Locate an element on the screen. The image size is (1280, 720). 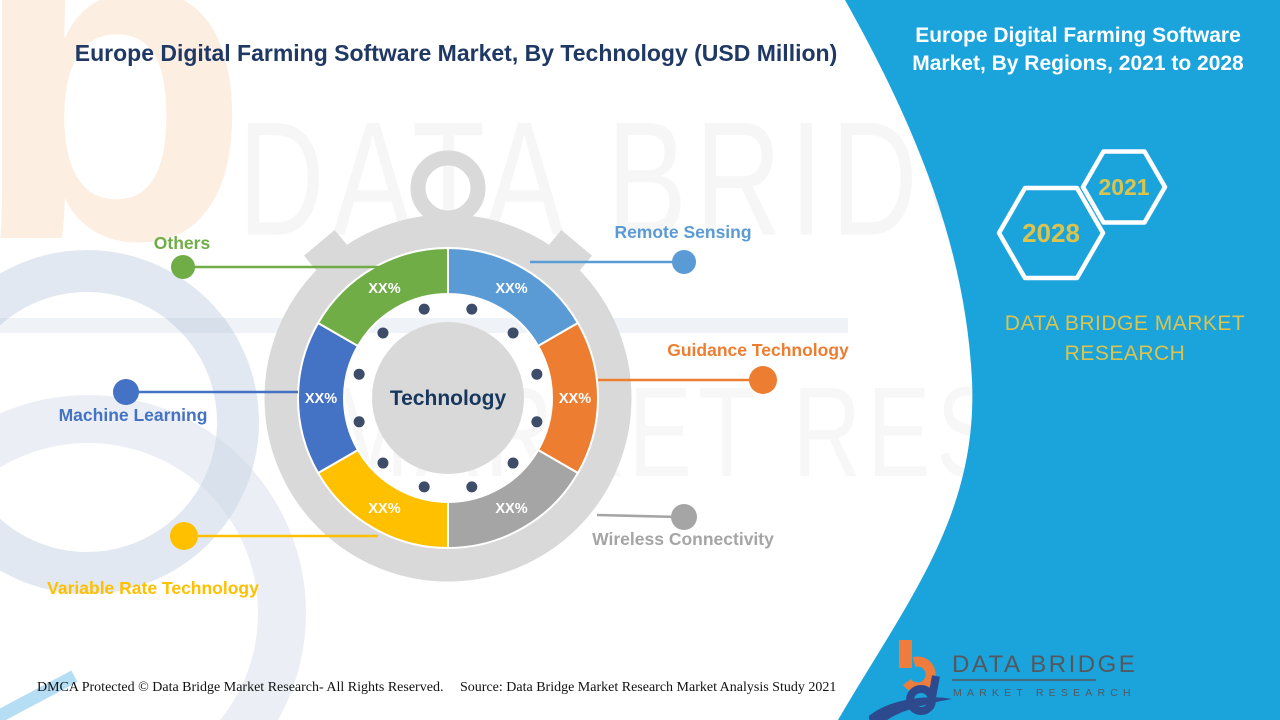
callout-label-guidance-technology: Guidance Technology is located at coordinates (758, 350).